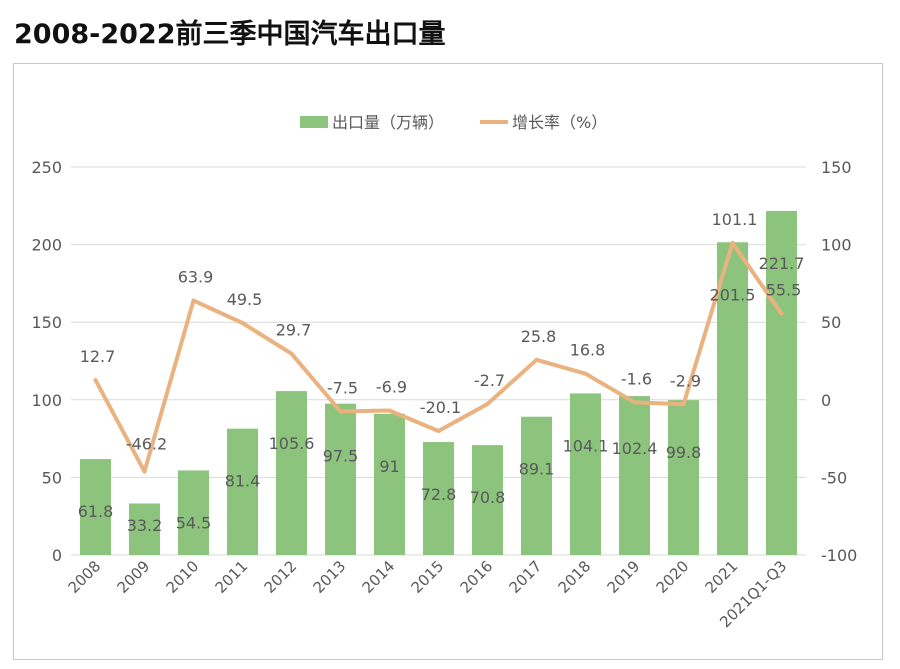  Describe the element at coordinates (831, 322) in the screenshot. I see `y-right-tick-label: 50` at that location.